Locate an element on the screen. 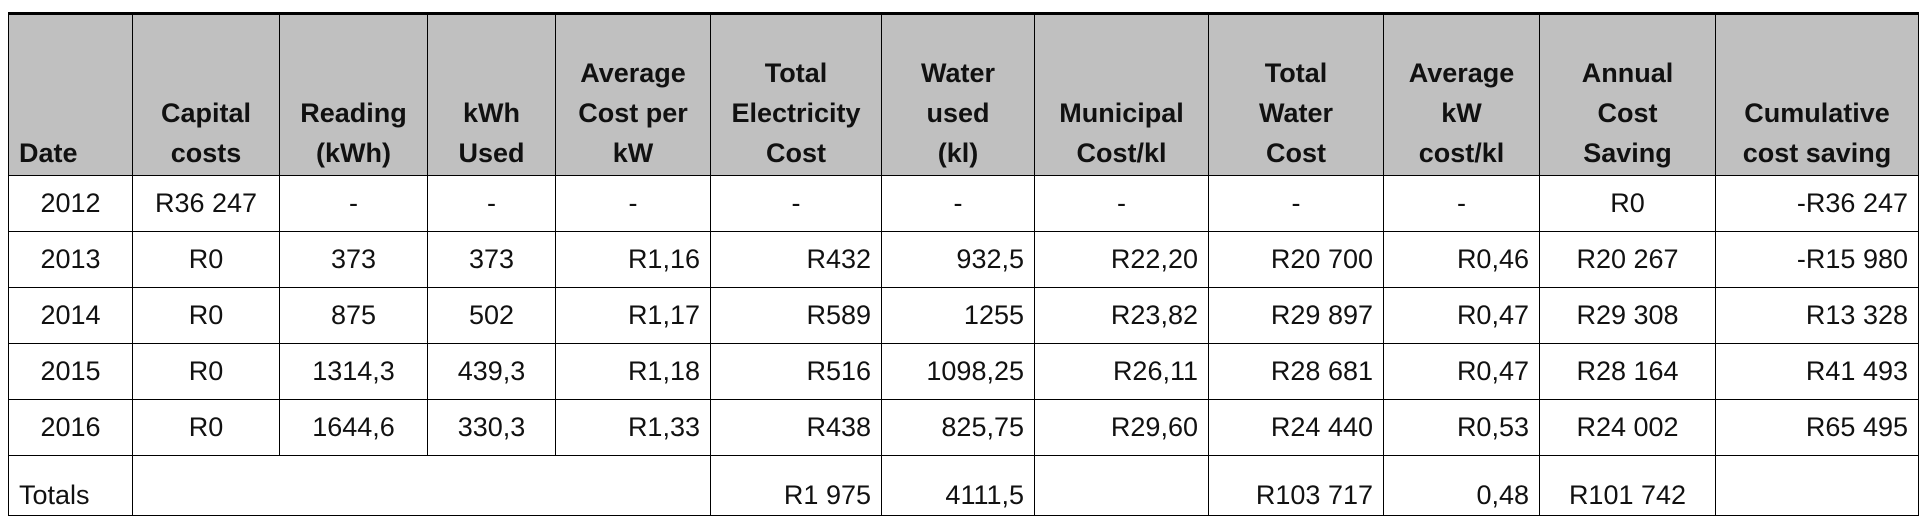  cell-water-used: 1098,25 is located at coordinates (958, 371).